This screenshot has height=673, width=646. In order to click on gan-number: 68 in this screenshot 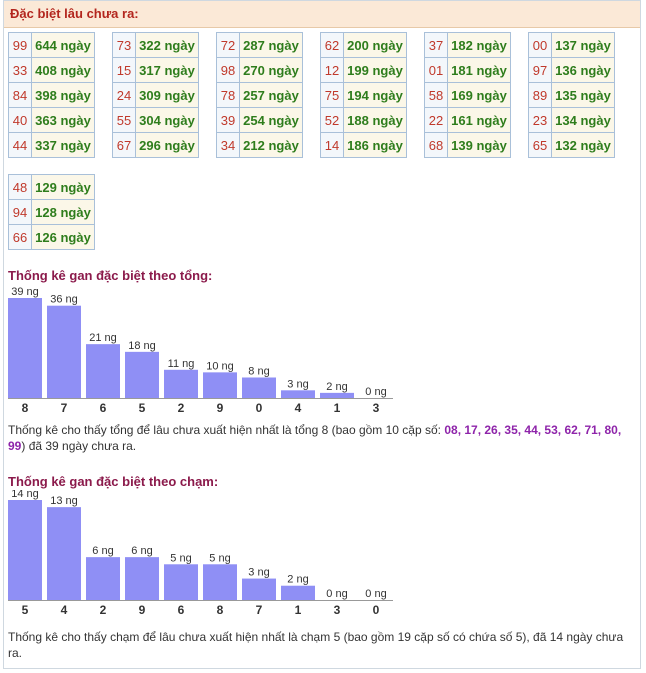, I will do `click(436, 145)`.